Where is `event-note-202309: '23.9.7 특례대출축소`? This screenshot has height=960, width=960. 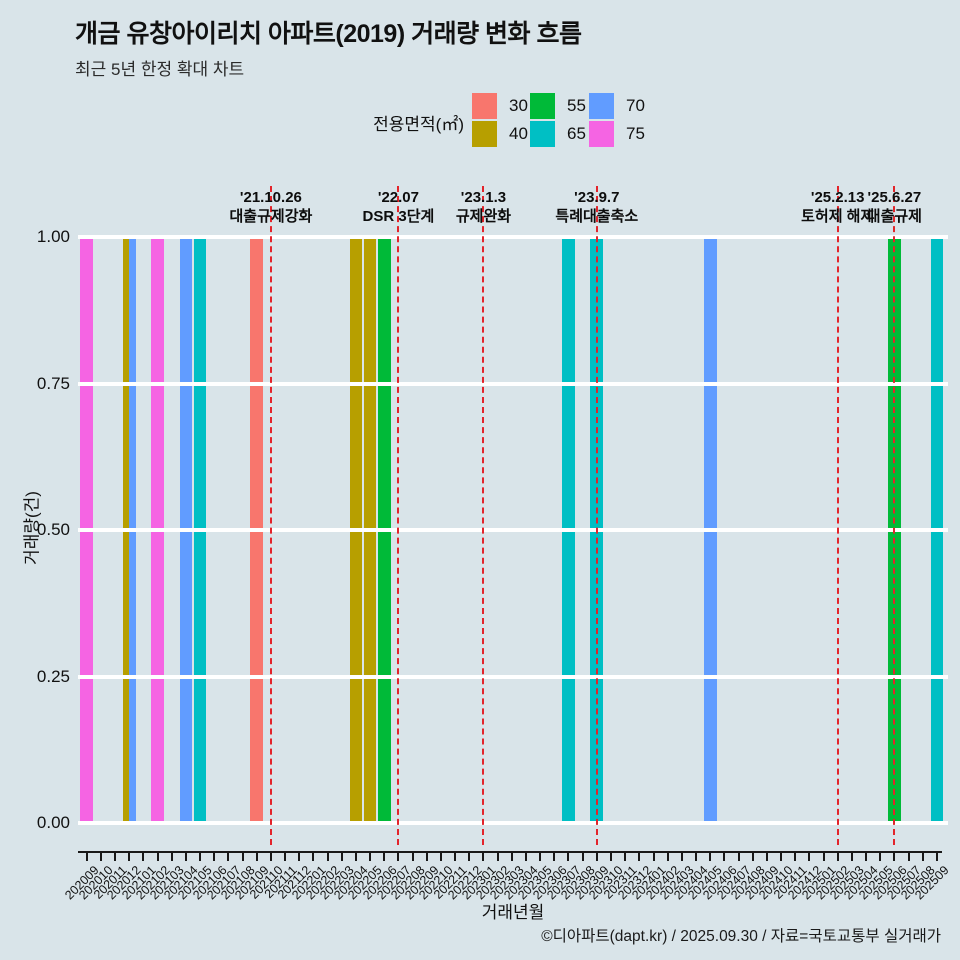
event-note-202309: '23.9.7 특례대출축소 is located at coordinates (596, 207).